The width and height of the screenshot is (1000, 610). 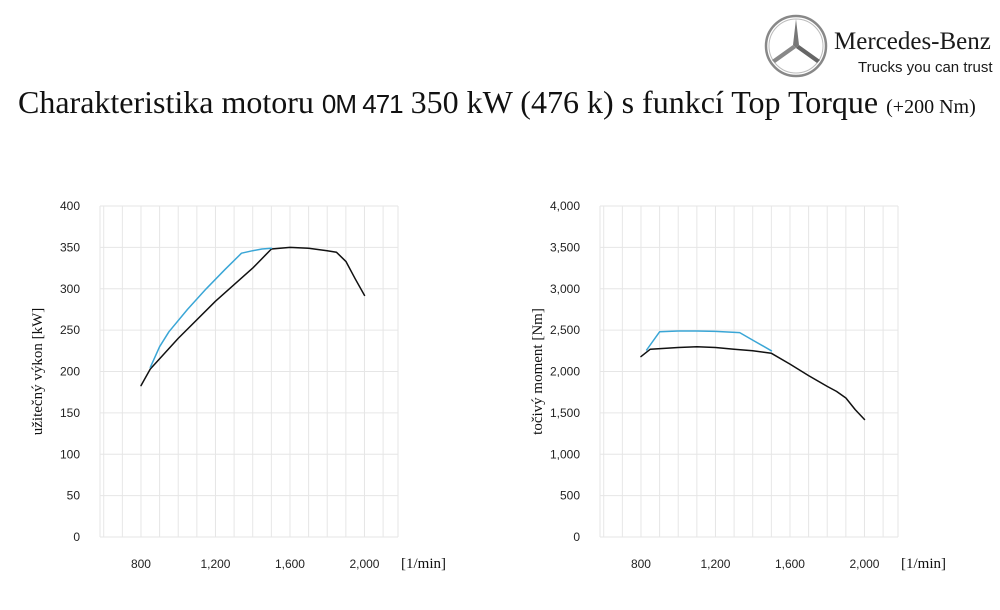 I want to click on y-tick-label: 400, so click(x=70, y=206).